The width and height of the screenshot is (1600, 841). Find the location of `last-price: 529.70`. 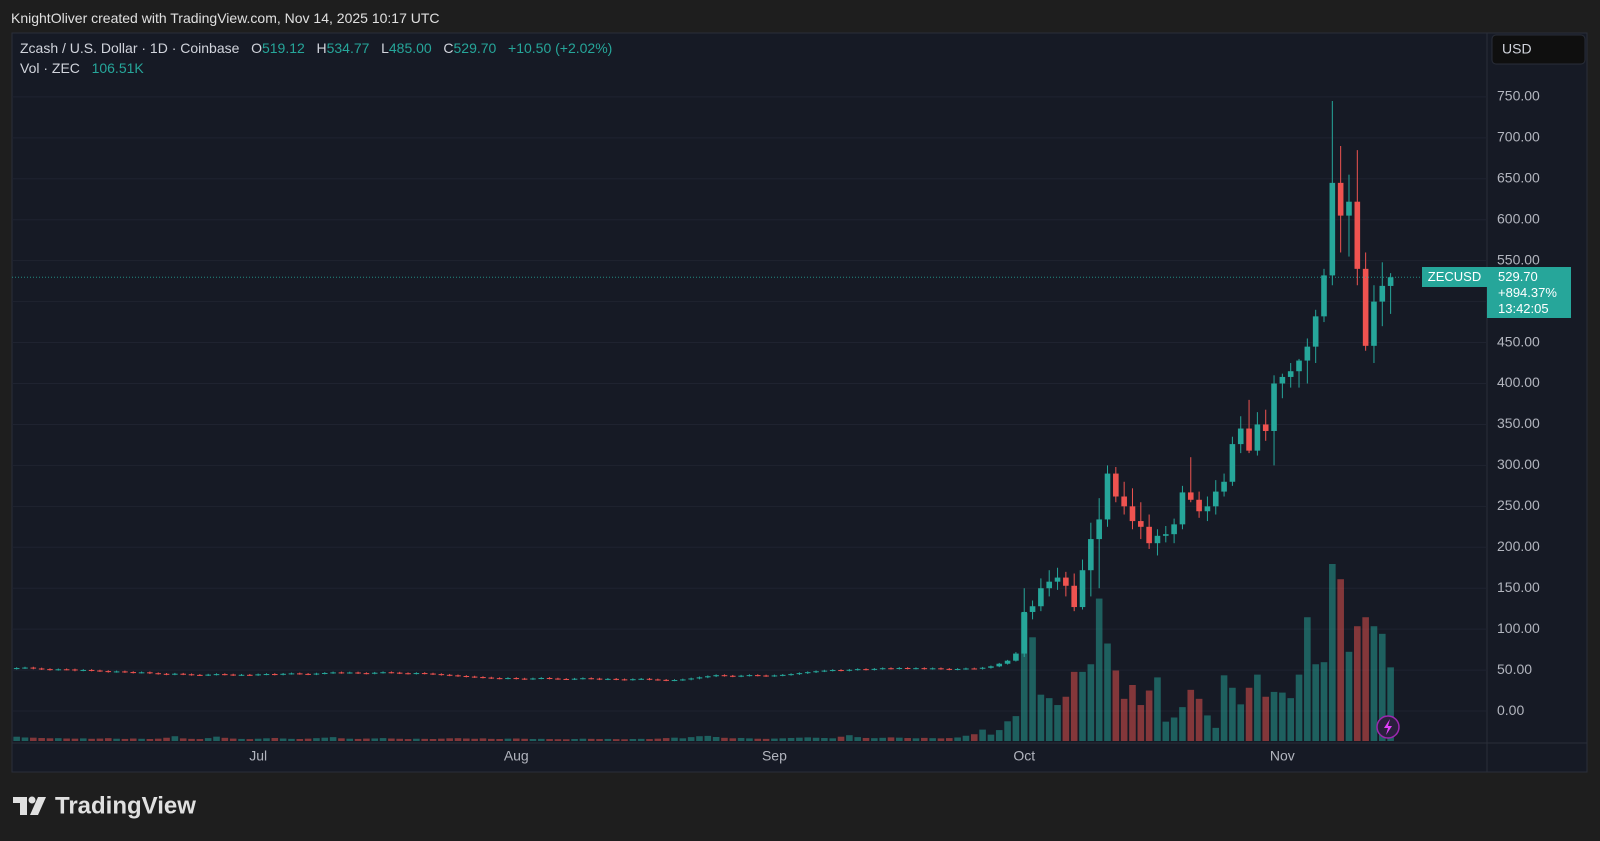

last-price: 529.70 is located at coordinates (1518, 277).